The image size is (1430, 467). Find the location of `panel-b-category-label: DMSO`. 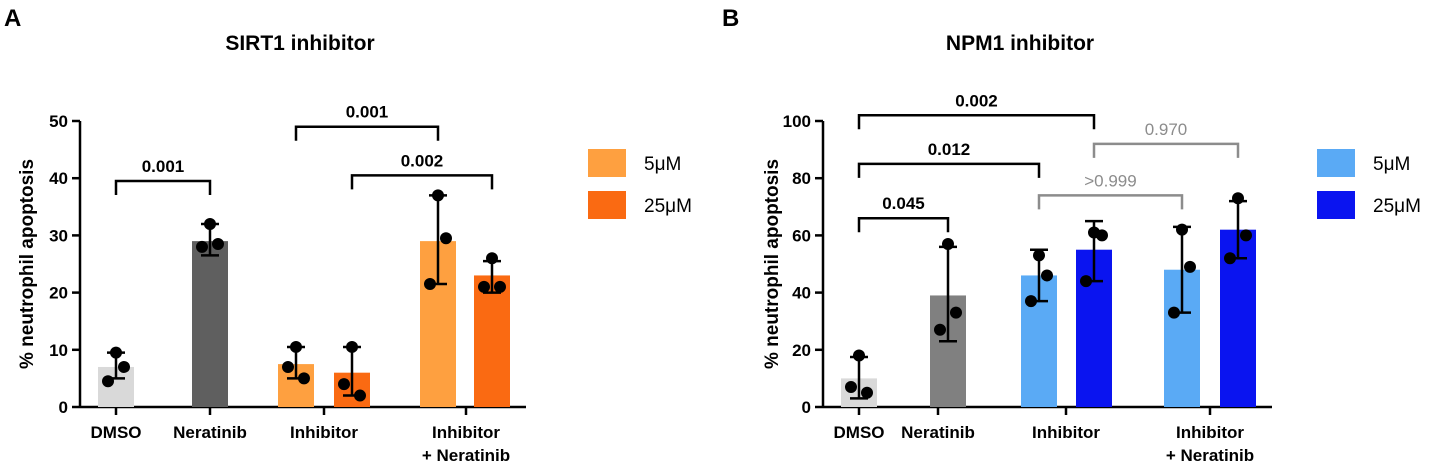

panel-b-category-label: DMSO is located at coordinates (859, 432).